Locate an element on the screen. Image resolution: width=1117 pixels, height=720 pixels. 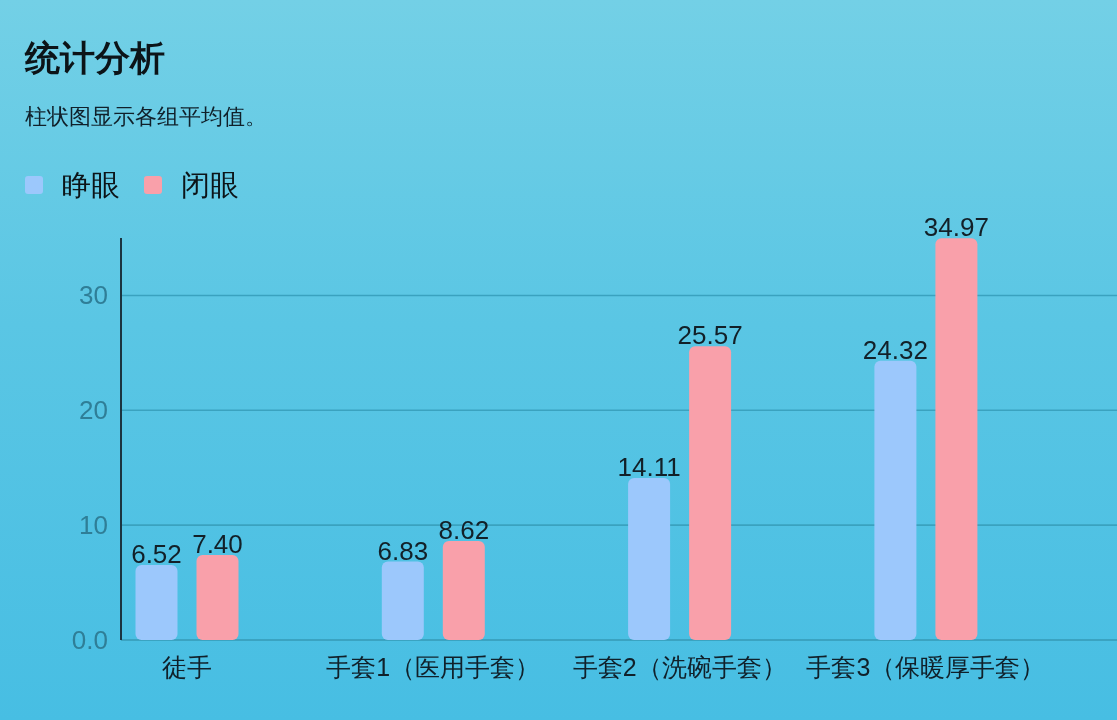
data-label: 7.40 is located at coordinates (217, 544).